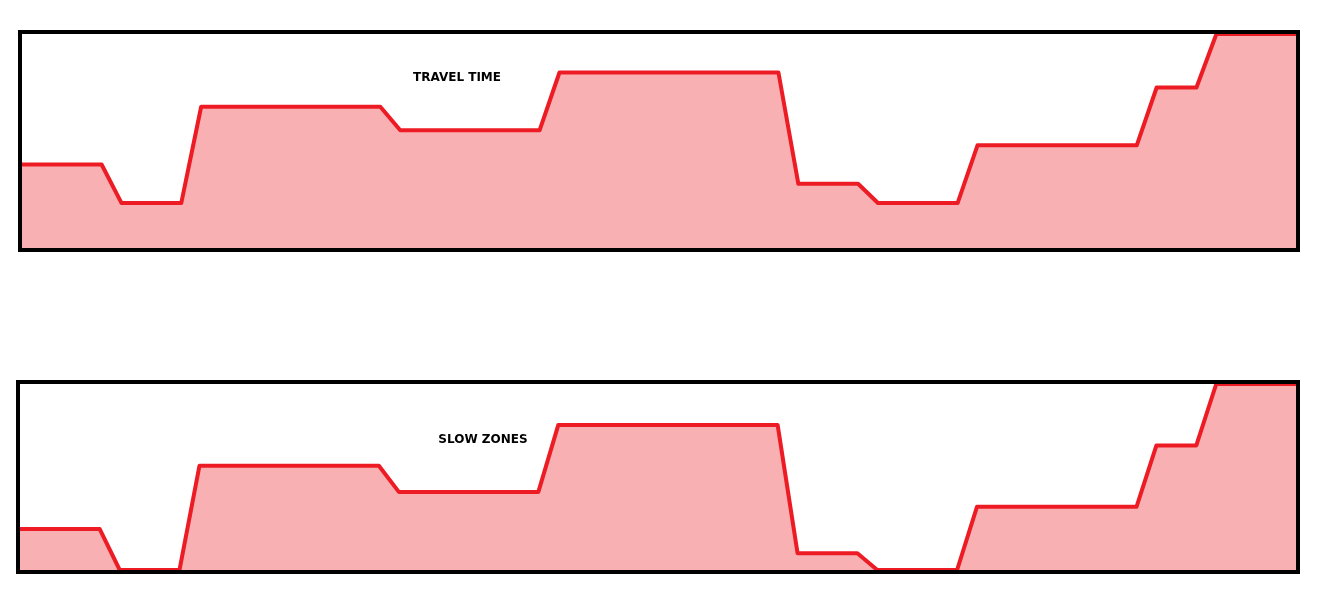 Image resolution: width=1330 pixels, height=599 pixels. Describe the element at coordinates (457, 77) in the screenshot. I see `text: TRAVEL TIME` at that location.